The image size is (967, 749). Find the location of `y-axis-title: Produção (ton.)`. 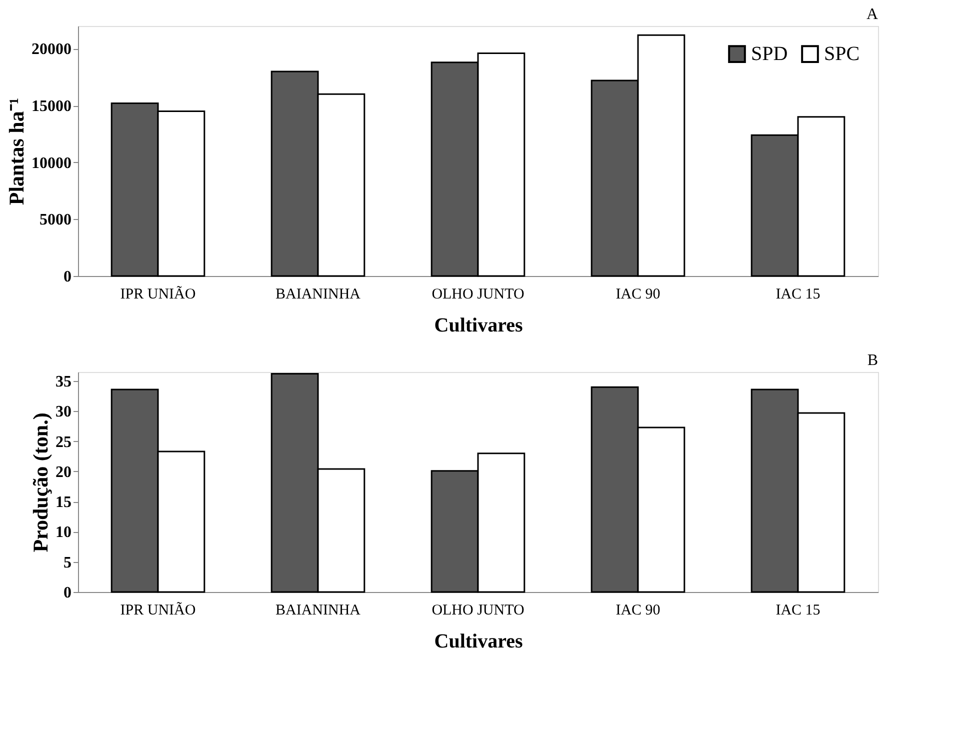

y-axis-title: Produção (ton.) is located at coordinates (40, 482).